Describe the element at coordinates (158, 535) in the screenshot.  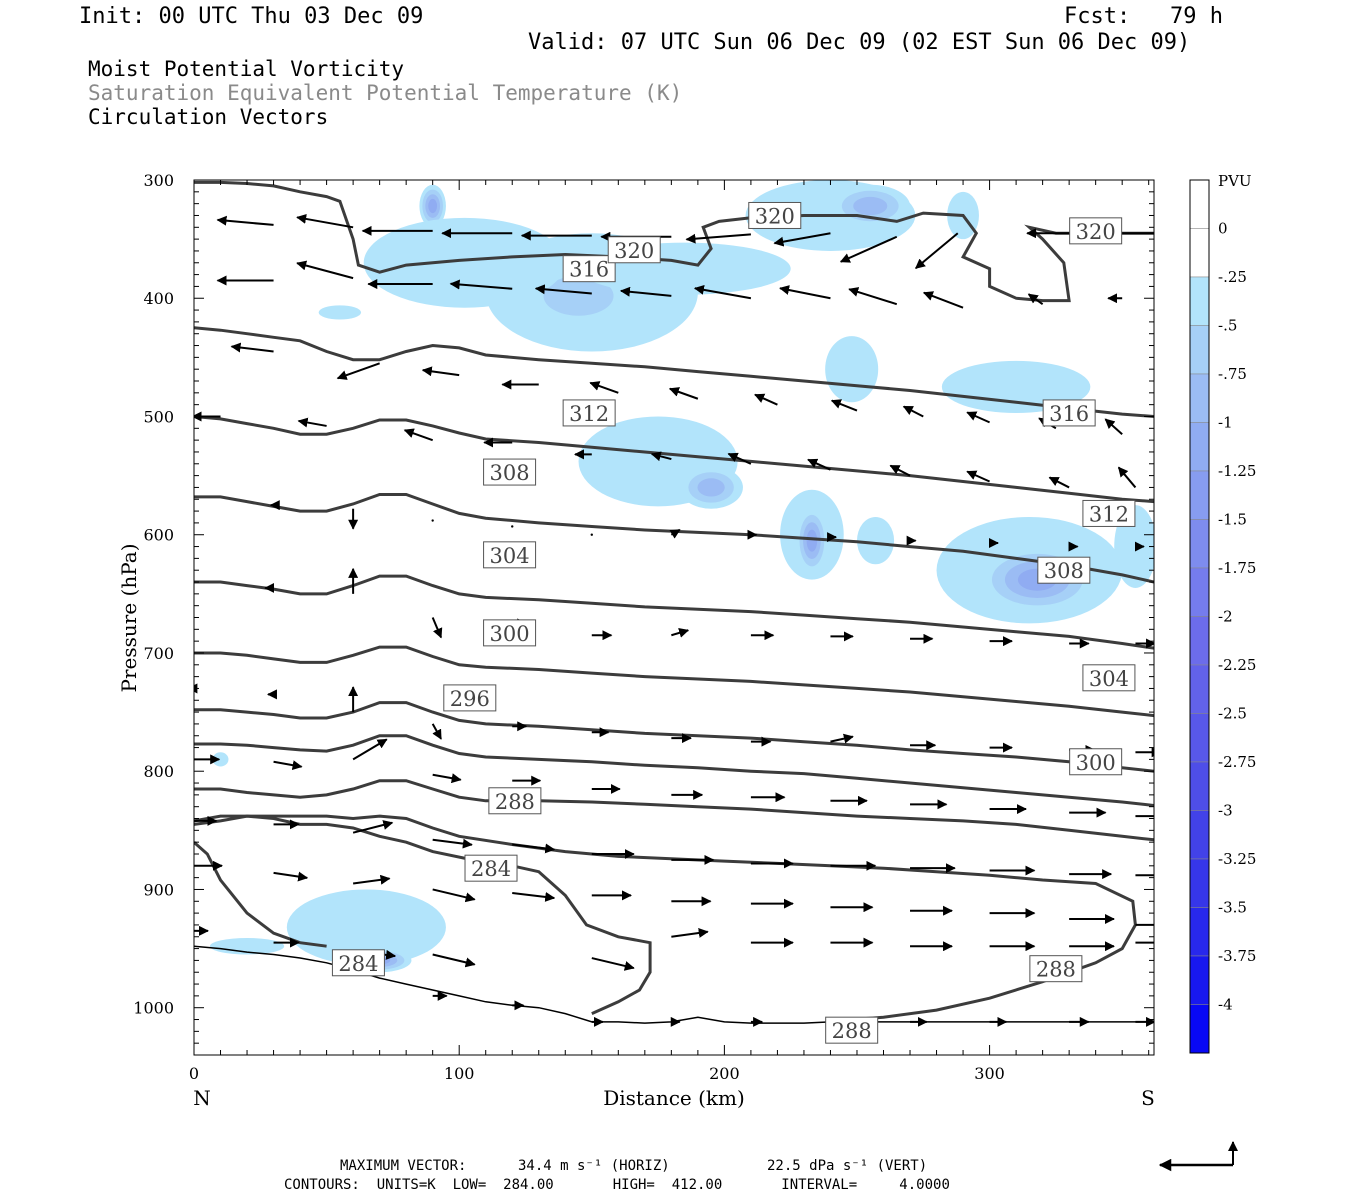
I see `y-tick-label: 600` at that location.